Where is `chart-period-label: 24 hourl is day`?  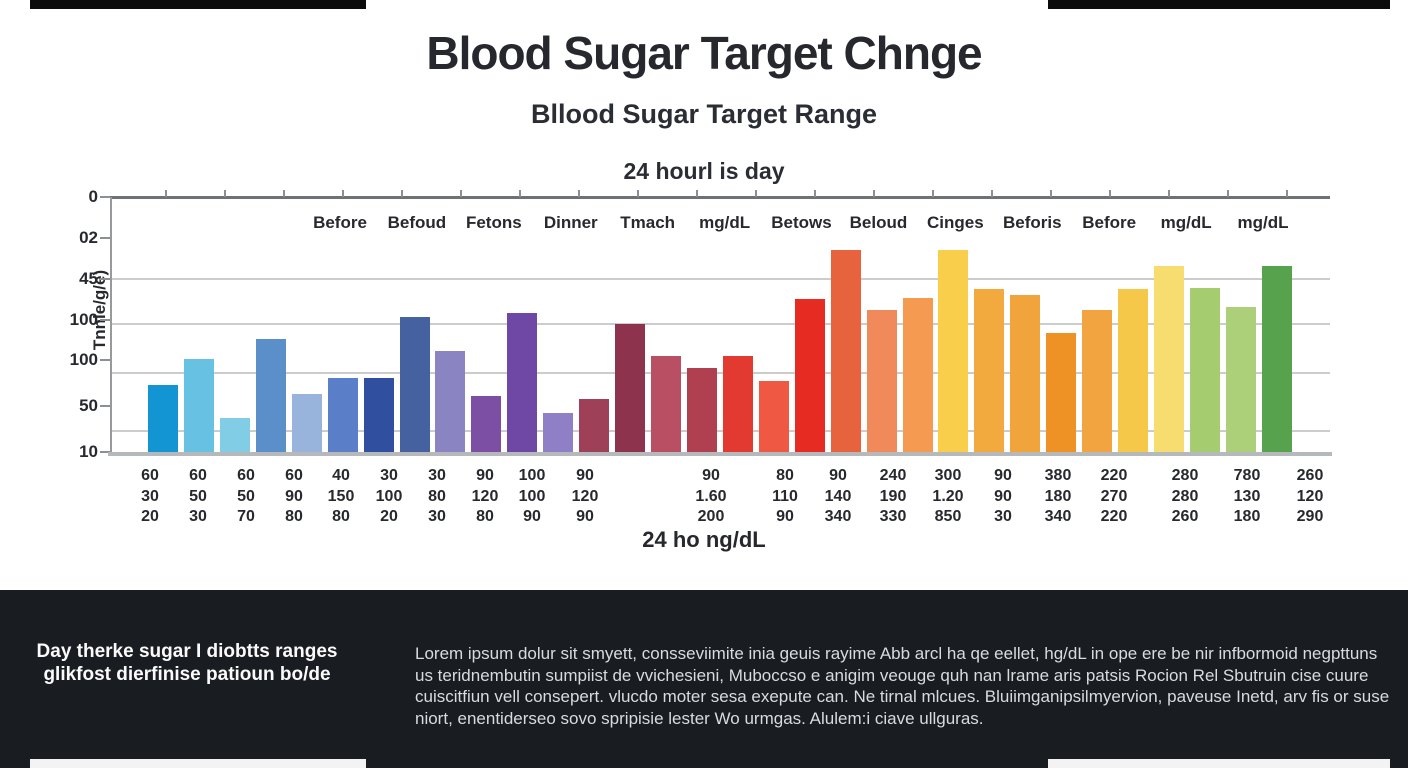
chart-period-label: 24 hourl is day is located at coordinates (704, 171).